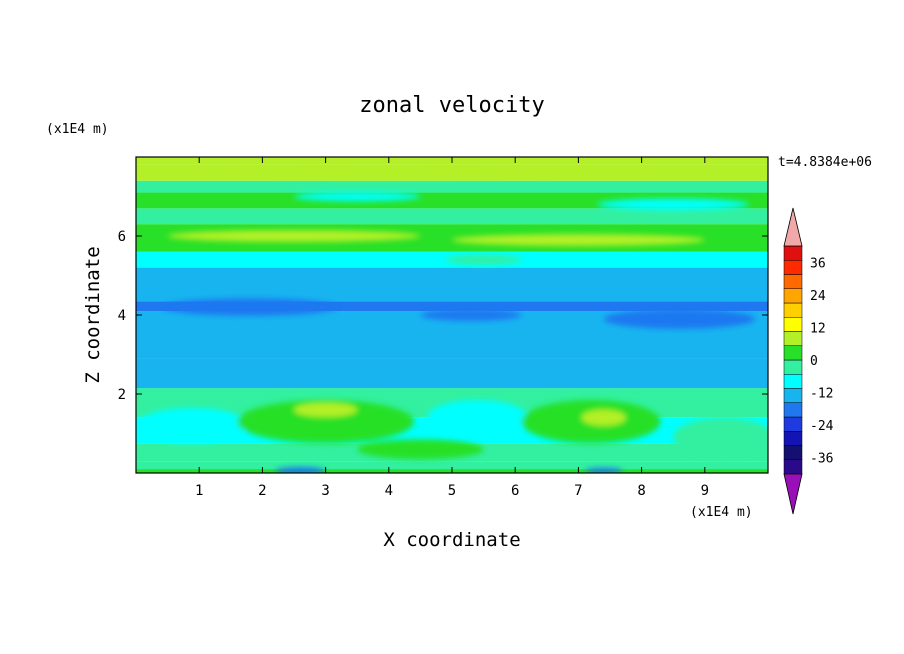 The width and height of the screenshot is (904, 654). What do you see at coordinates (122, 316) in the screenshot?
I see `y-tick-label: 4` at bounding box center [122, 316].